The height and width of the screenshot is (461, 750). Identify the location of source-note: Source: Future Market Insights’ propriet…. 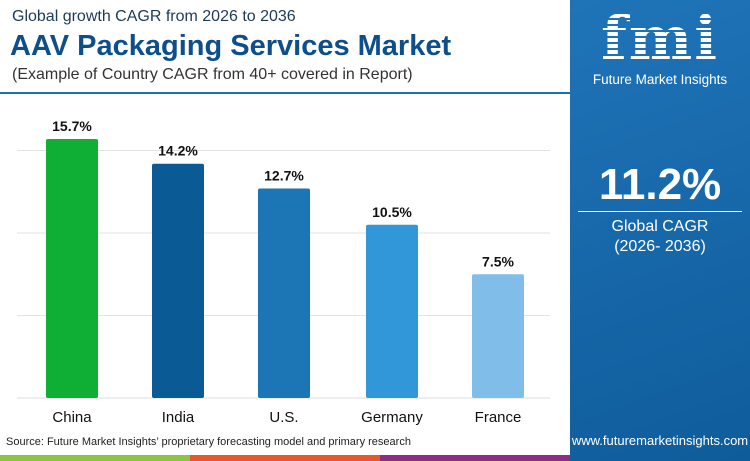
(208, 442).